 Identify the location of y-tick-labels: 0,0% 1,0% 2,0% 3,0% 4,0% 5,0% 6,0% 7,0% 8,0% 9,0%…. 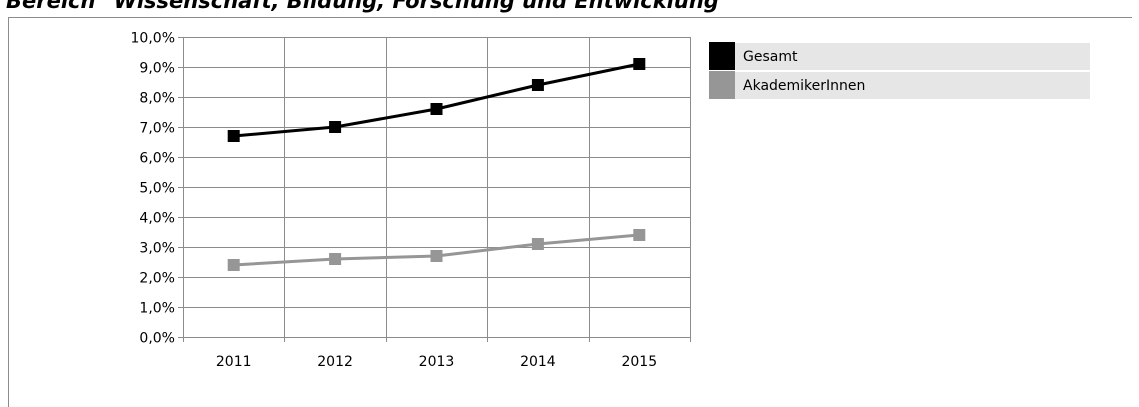
(153, 189).